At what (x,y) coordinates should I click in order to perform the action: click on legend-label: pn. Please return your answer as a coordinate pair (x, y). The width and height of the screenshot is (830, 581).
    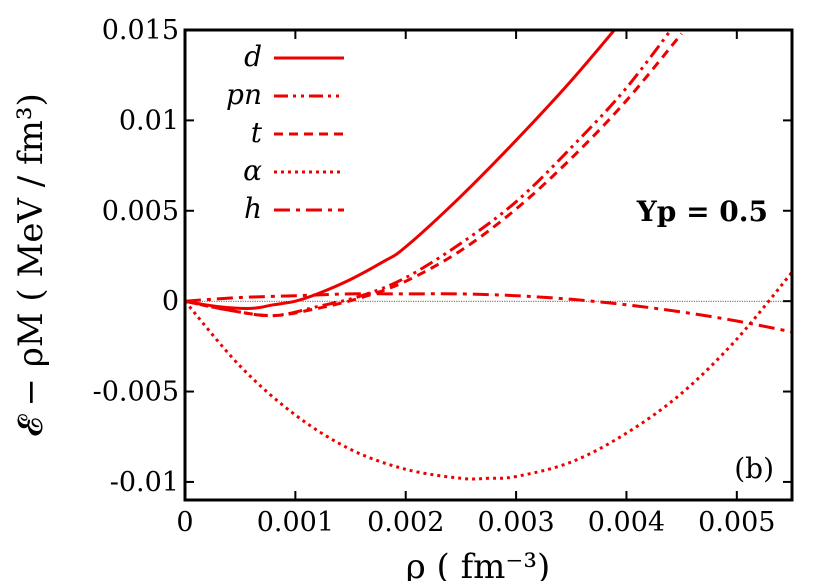
    Looking at the image, I should click on (244, 94).